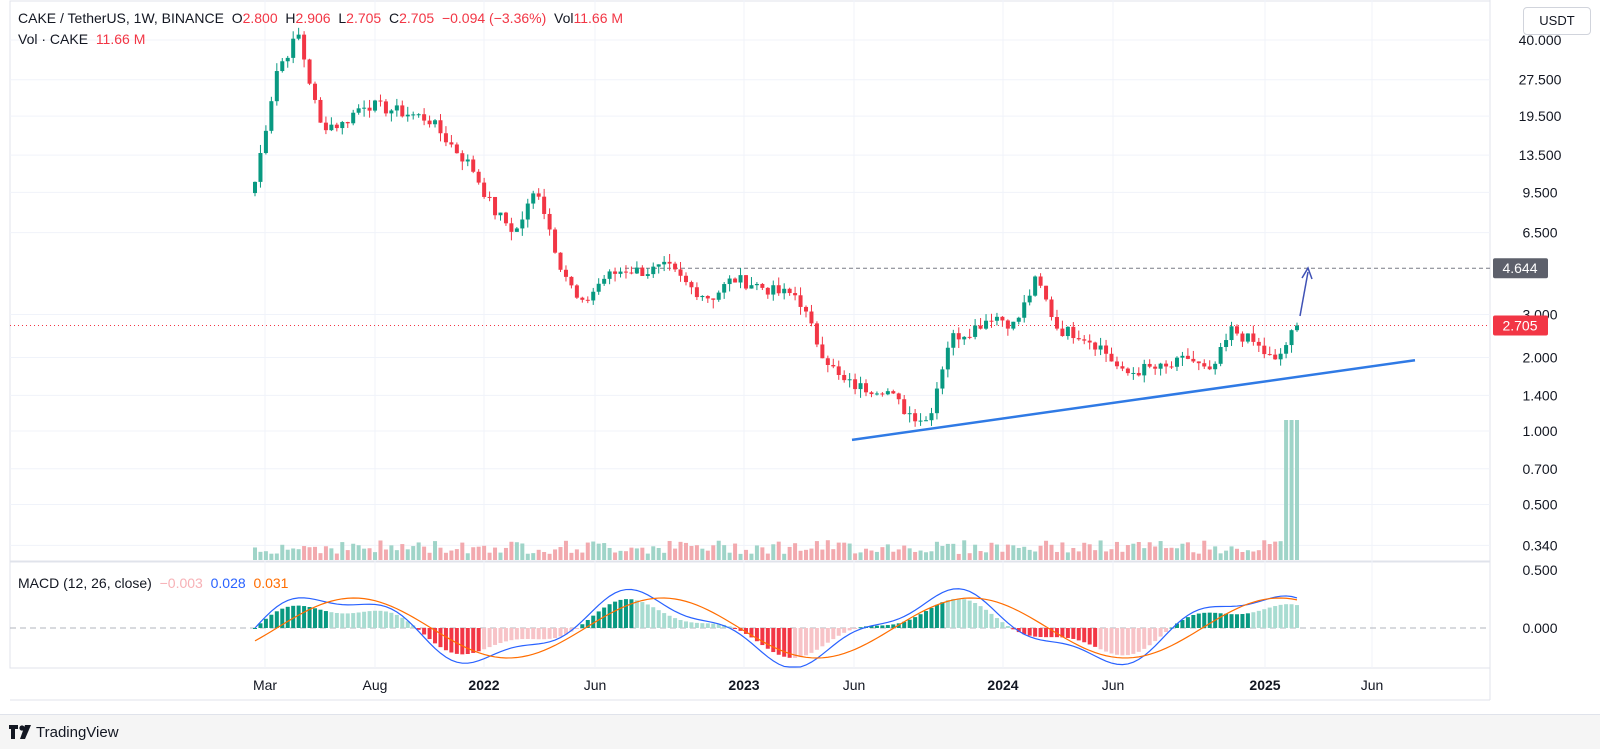 Image resolution: width=1600 pixels, height=749 pixels. What do you see at coordinates (77, 732) in the screenshot?
I see `tradingview-brand: TradingView` at bounding box center [77, 732].